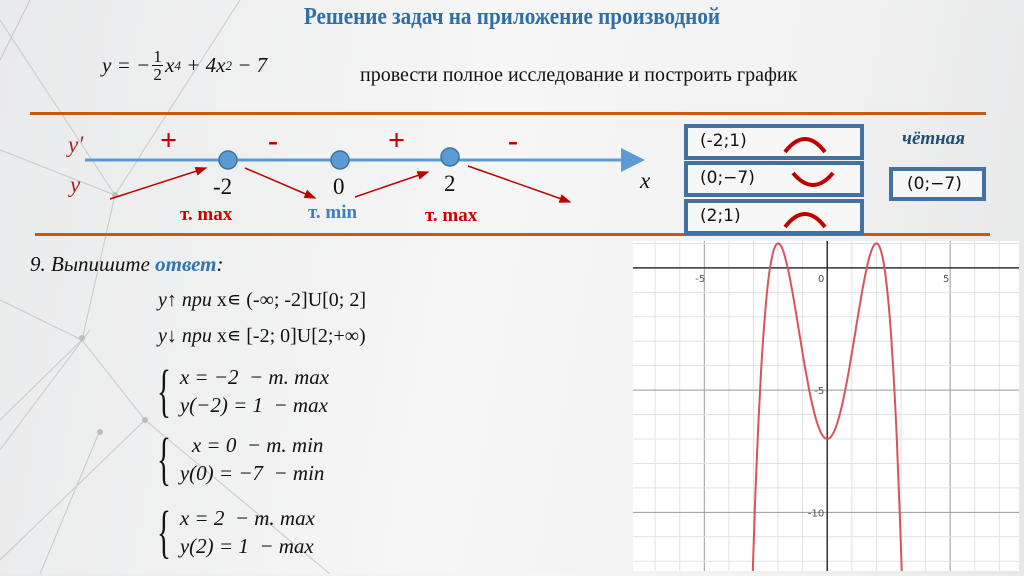 This screenshot has width=1024, height=576. I want to click on decrease-when: при, so click(199, 336).